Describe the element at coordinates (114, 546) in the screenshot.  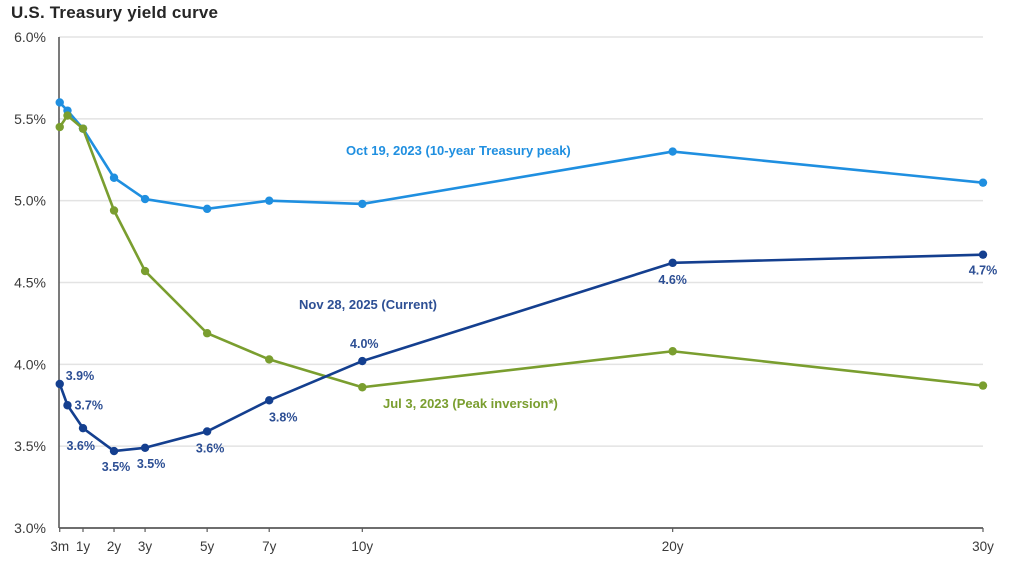
I see `x-tick-label: 2y` at that location.